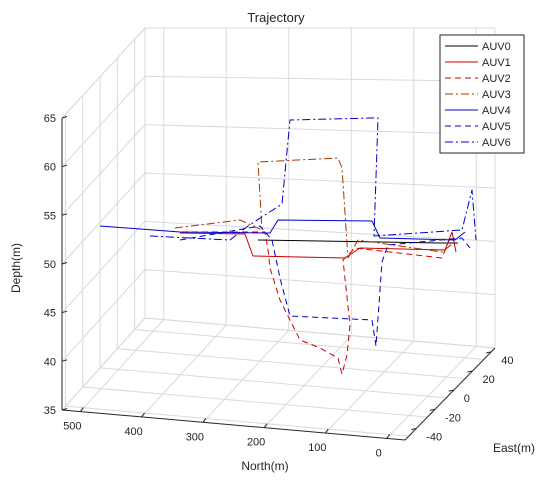  Describe the element at coordinates (453, 418) in the screenshot. I see `y-tick-label: -20` at that location.